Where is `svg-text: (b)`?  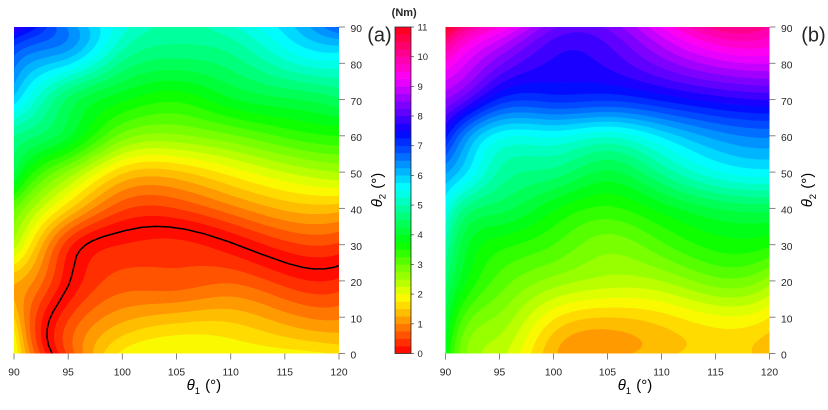
svg-text: (b) is located at coordinates (813, 36).